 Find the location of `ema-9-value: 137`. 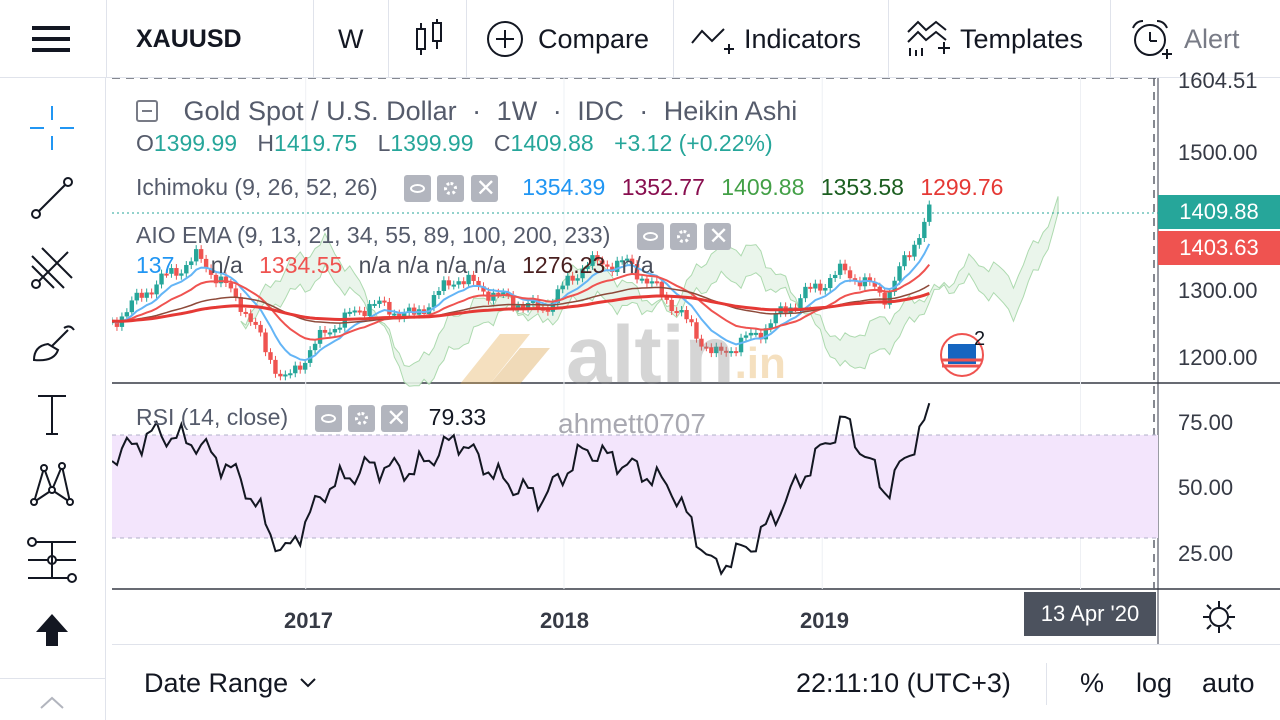

ema-9-value: 137 is located at coordinates (155, 265).